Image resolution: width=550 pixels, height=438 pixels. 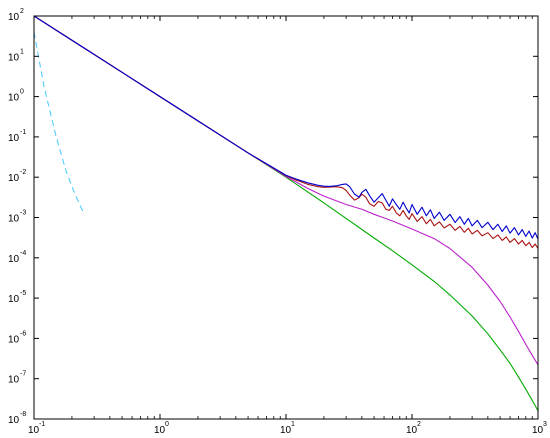 I want to click on y-tick-exponent-1: 1, so click(x=22, y=51).